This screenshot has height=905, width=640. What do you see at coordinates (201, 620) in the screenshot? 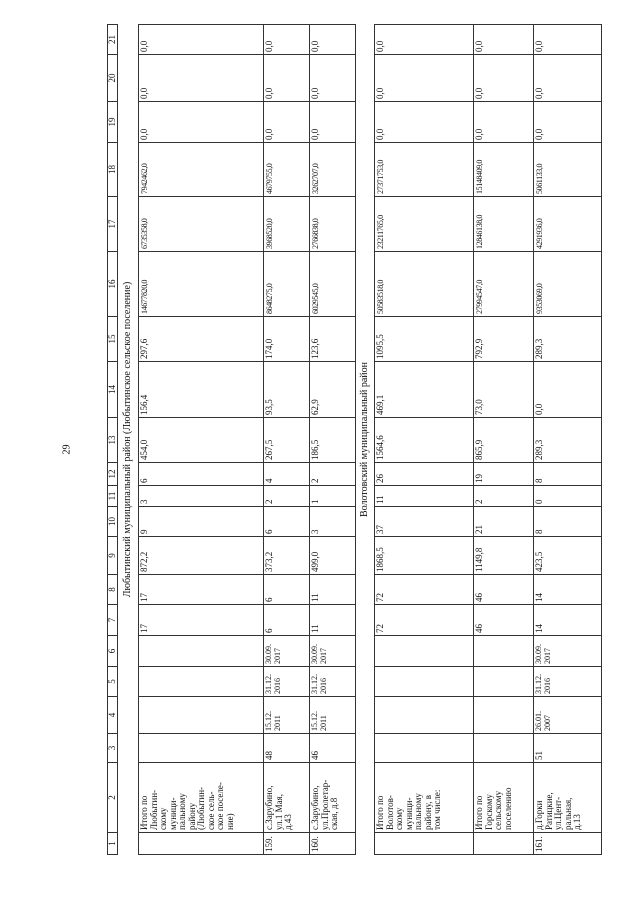
I see `table-cell: 17` at bounding box center [201, 620].